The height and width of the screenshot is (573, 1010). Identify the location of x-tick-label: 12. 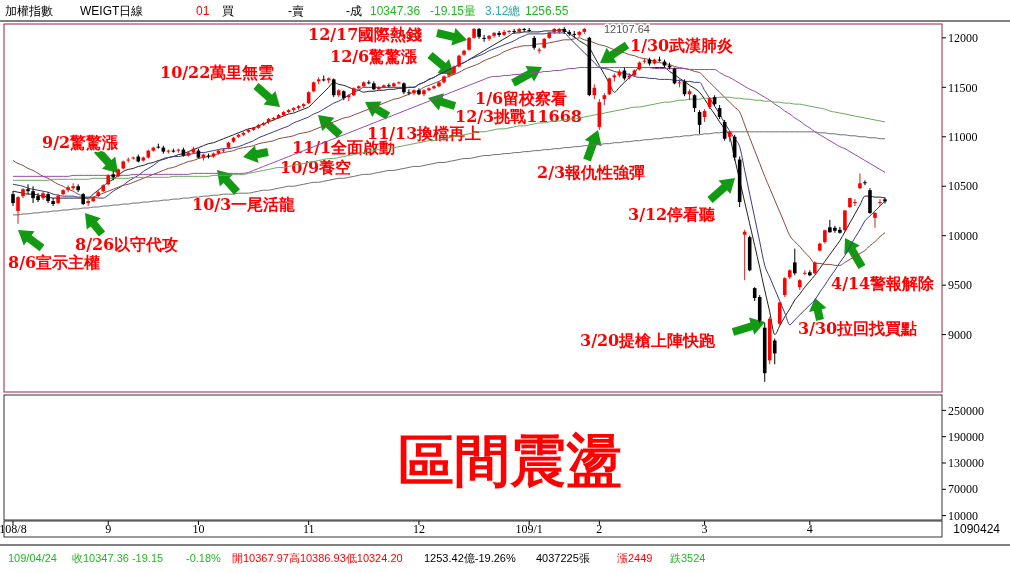
(418, 529).